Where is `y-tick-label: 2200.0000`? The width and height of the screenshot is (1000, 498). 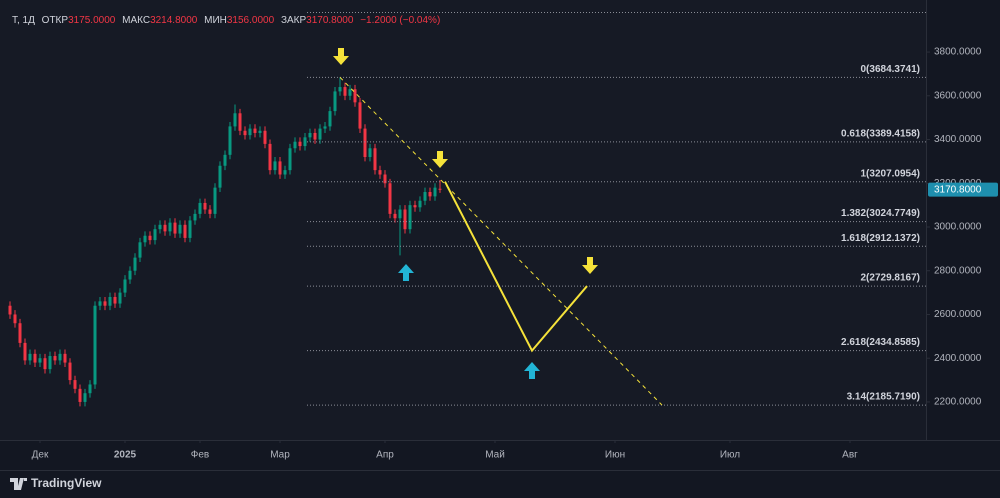 y-tick-label: 2200.0000 is located at coordinates (958, 402).